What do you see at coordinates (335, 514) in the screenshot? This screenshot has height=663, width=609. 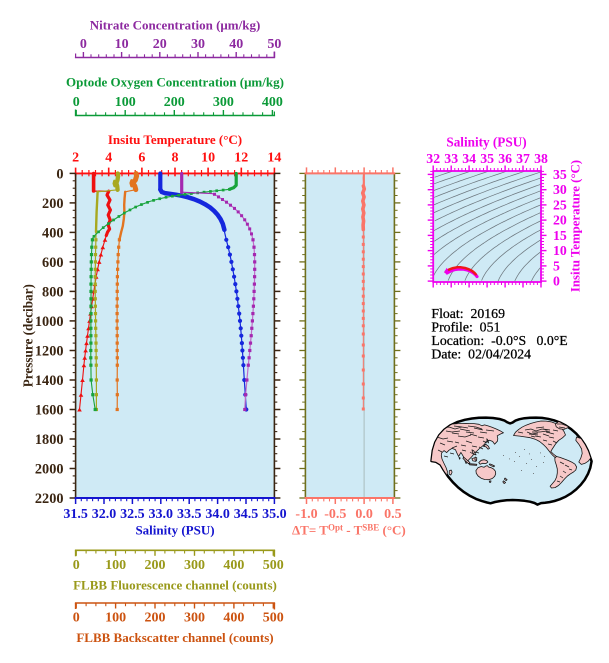 I see `svg-text: -0.5` at bounding box center [335, 514].